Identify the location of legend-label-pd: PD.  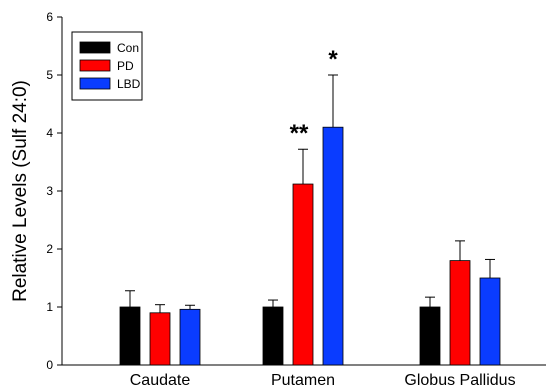
(125, 66).